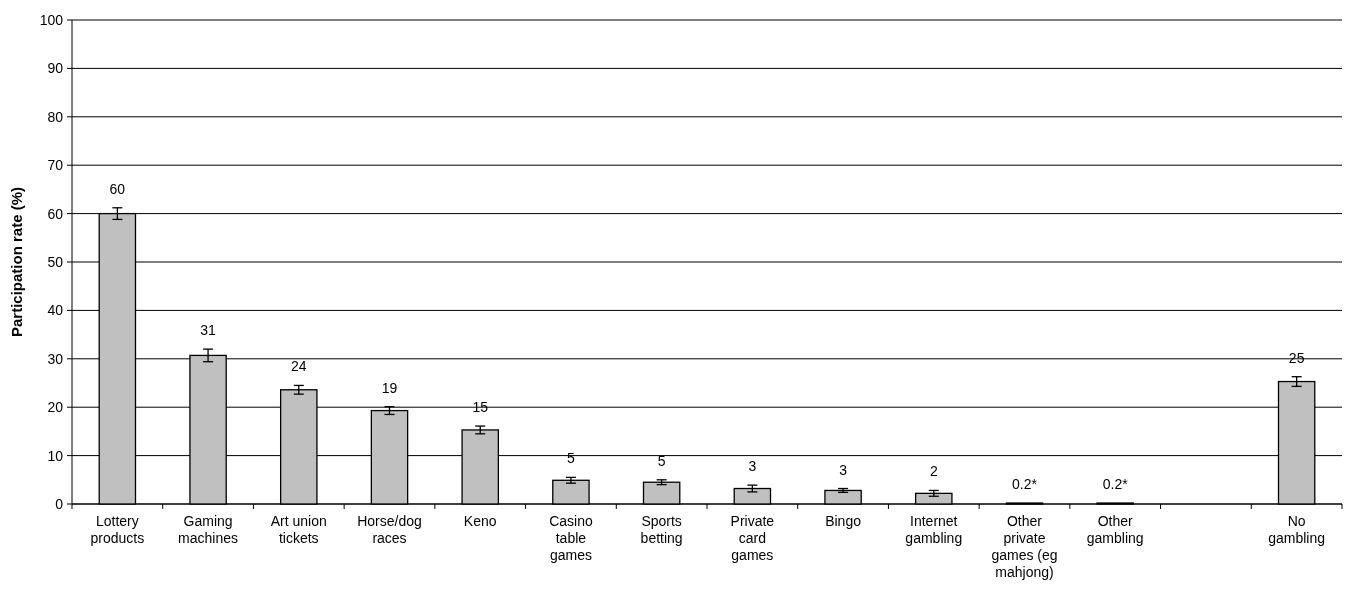  Describe the element at coordinates (480, 521) in the screenshot. I see `x-tick-label: Keno` at that location.